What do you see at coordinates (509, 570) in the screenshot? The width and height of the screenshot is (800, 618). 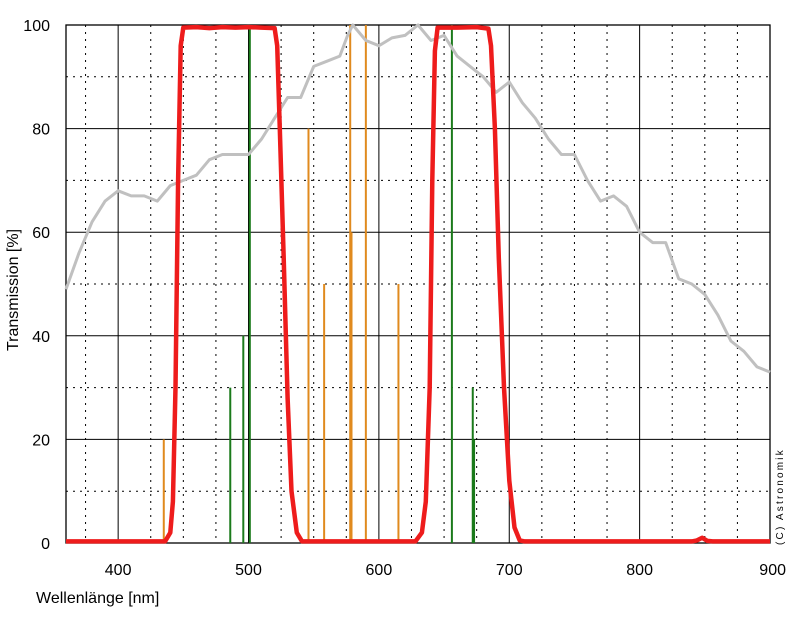 I see `x-tick-label: 700` at bounding box center [509, 570].